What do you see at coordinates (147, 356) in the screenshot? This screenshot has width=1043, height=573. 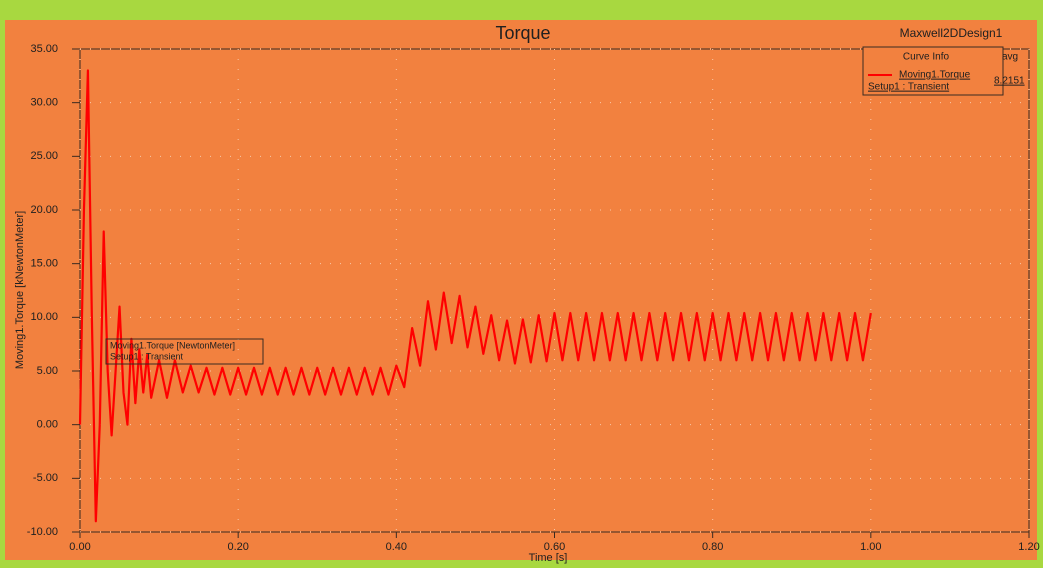 I see `annotation-text: Setup1 : Transient` at bounding box center [147, 356].